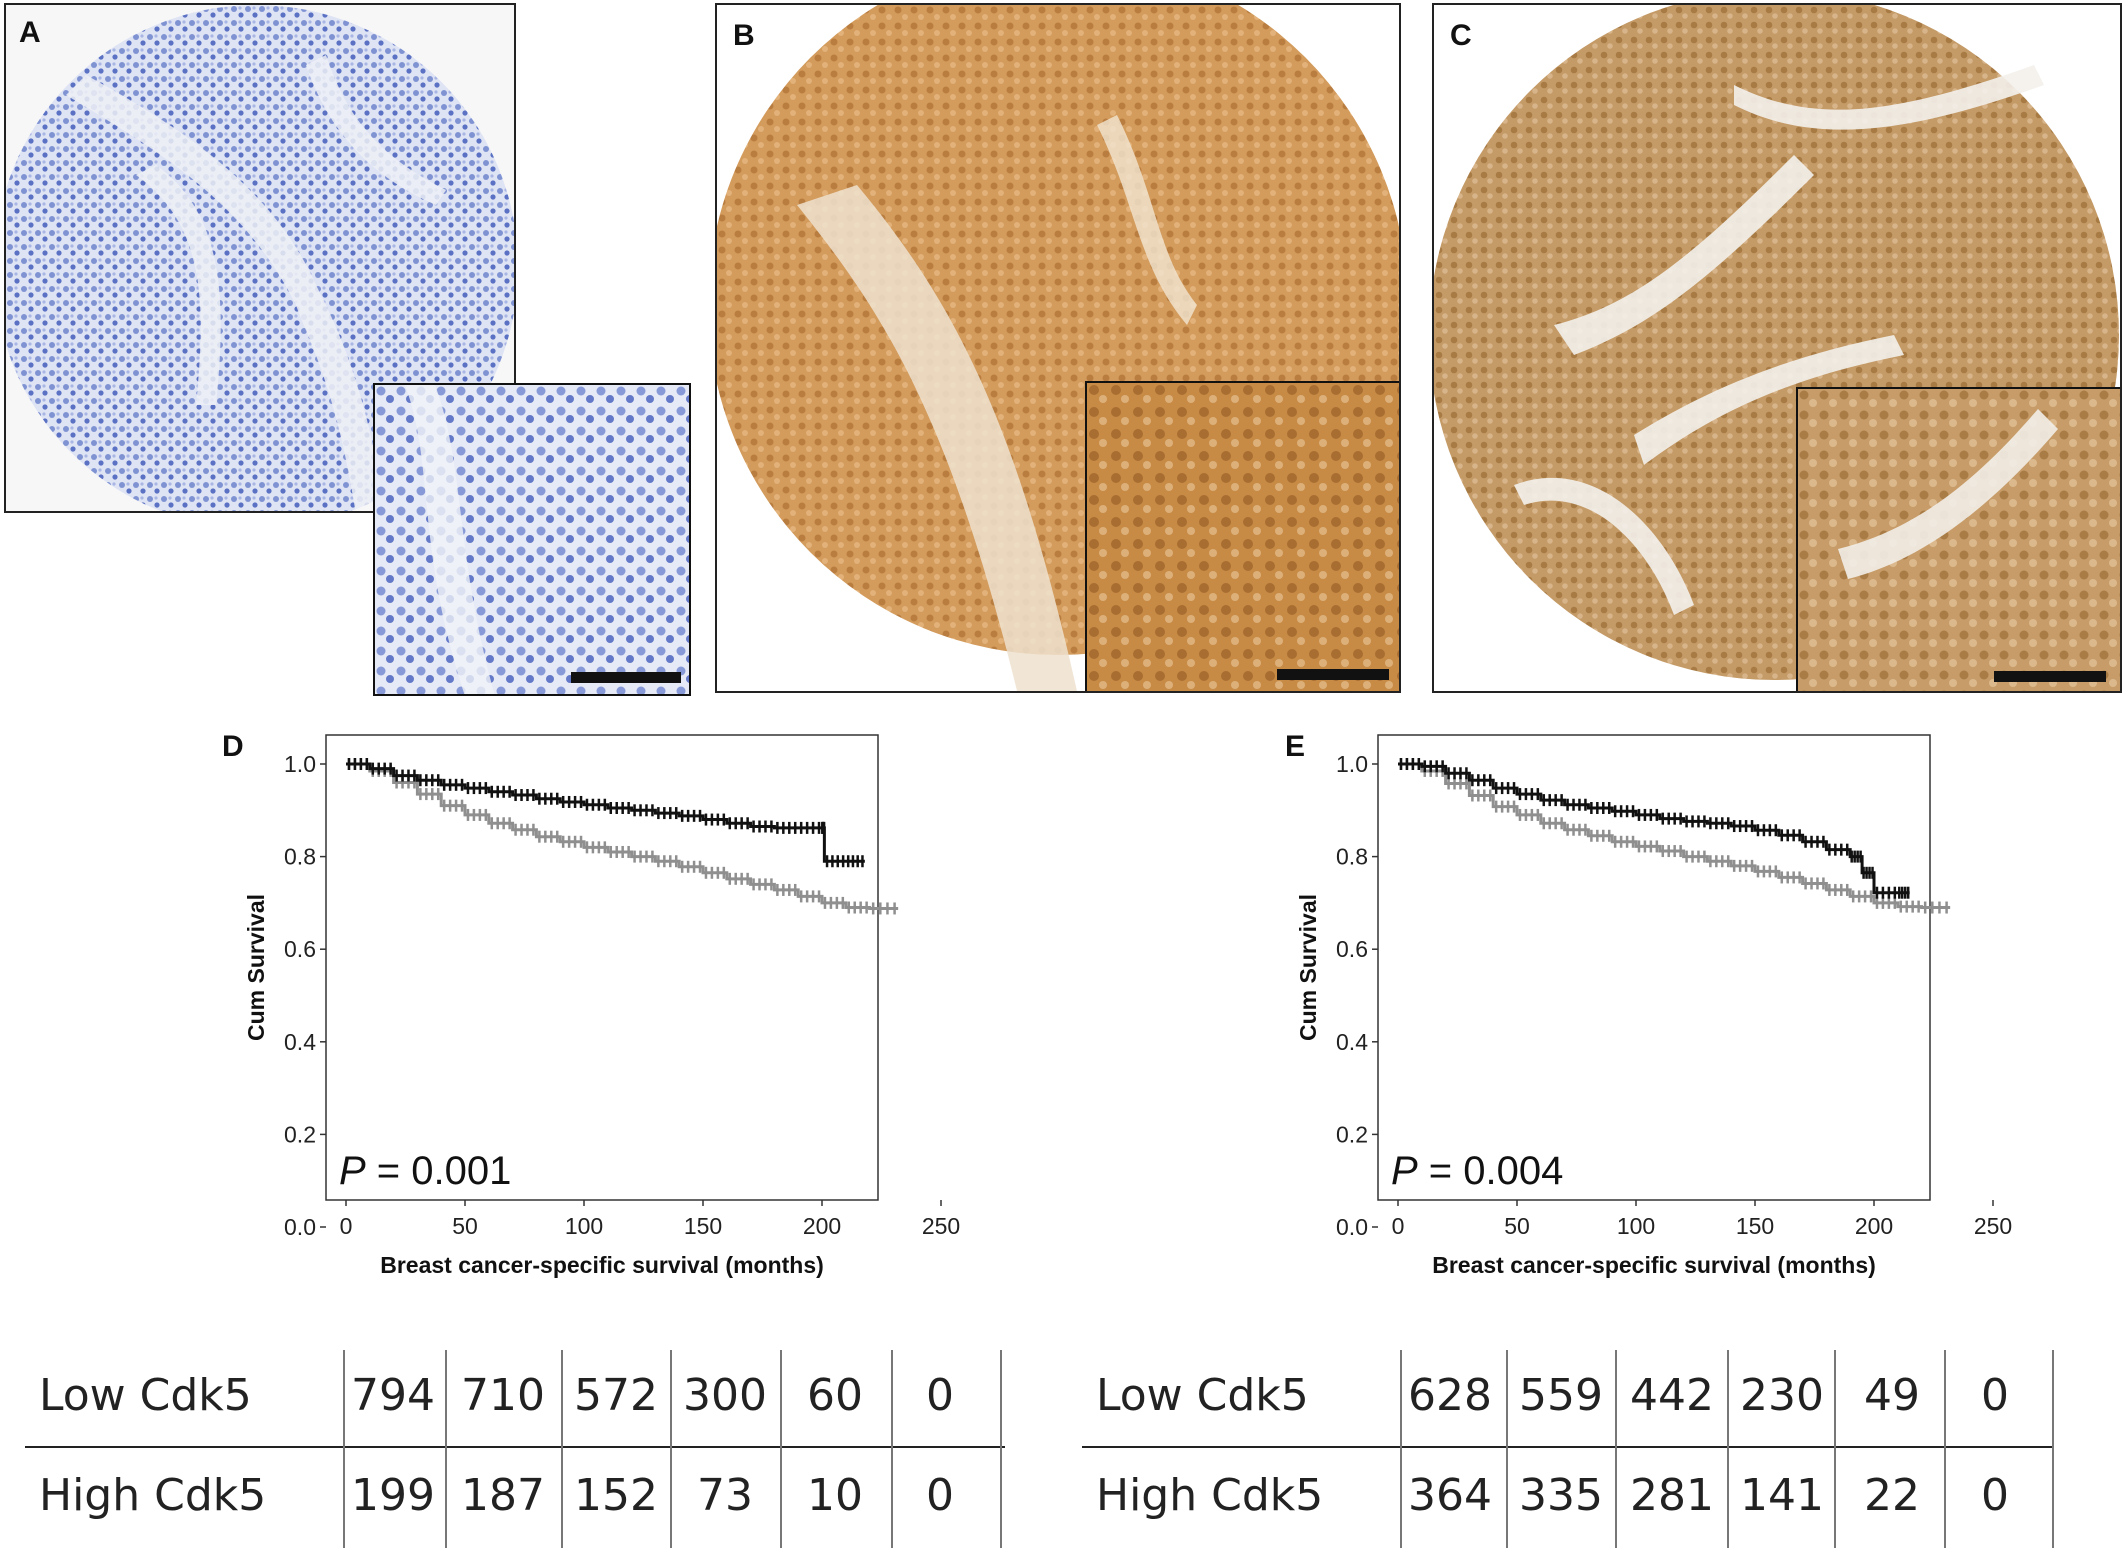 This screenshot has height=1548, width=2128. I want to click on scale-bar-a, so click(626, 677).